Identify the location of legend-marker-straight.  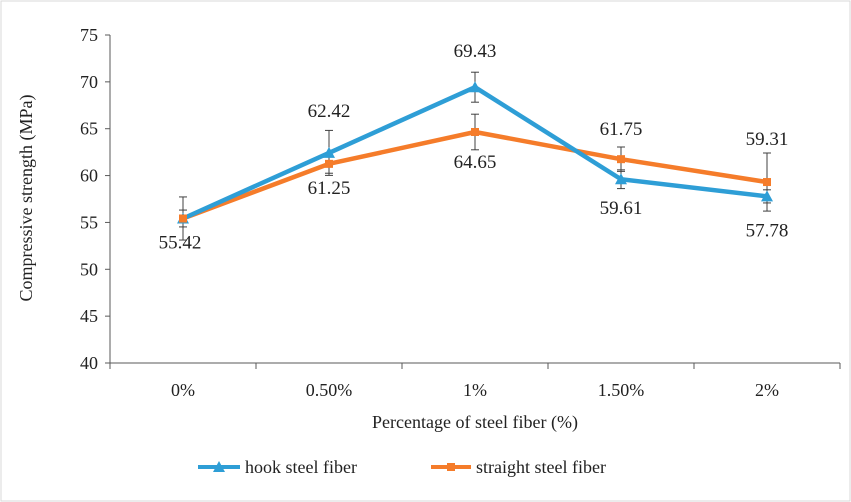
(451, 467).